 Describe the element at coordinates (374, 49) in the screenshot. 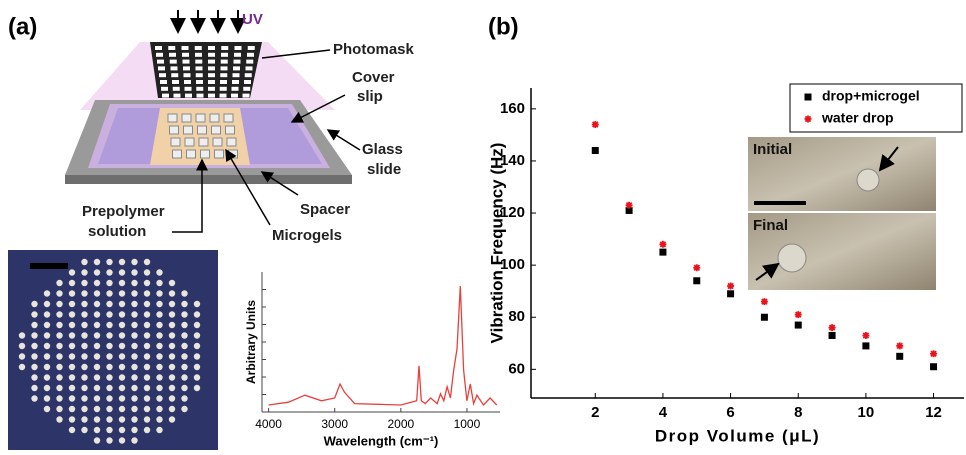

I see `diagram-label: Photomask` at that location.